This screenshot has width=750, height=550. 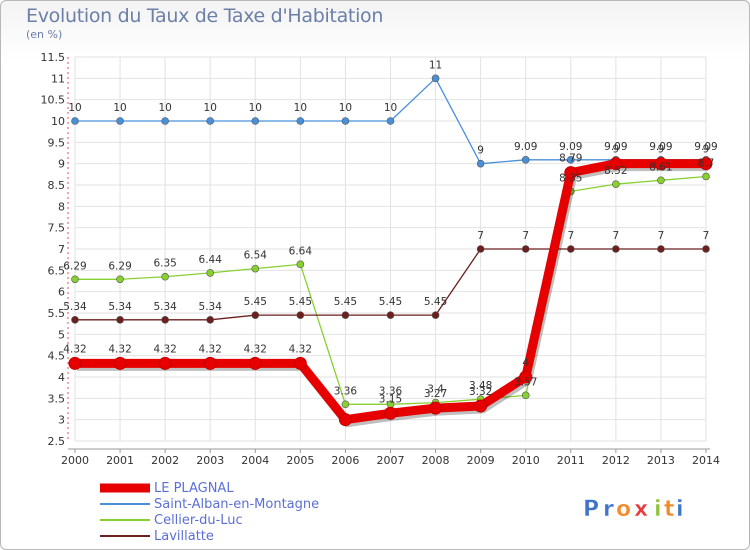 What do you see at coordinates (61, 206) in the screenshot?
I see `y-tick-label: 8` at bounding box center [61, 206].